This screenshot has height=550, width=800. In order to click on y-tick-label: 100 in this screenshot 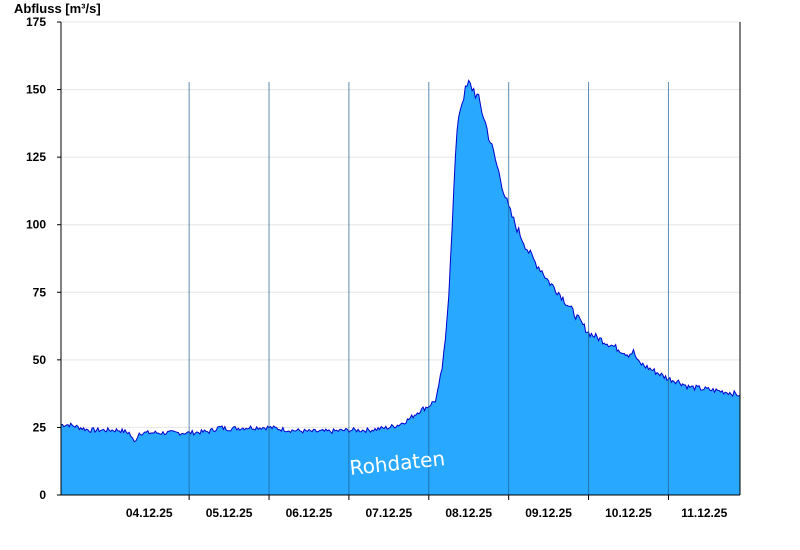, I will do `click(36, 225)`.